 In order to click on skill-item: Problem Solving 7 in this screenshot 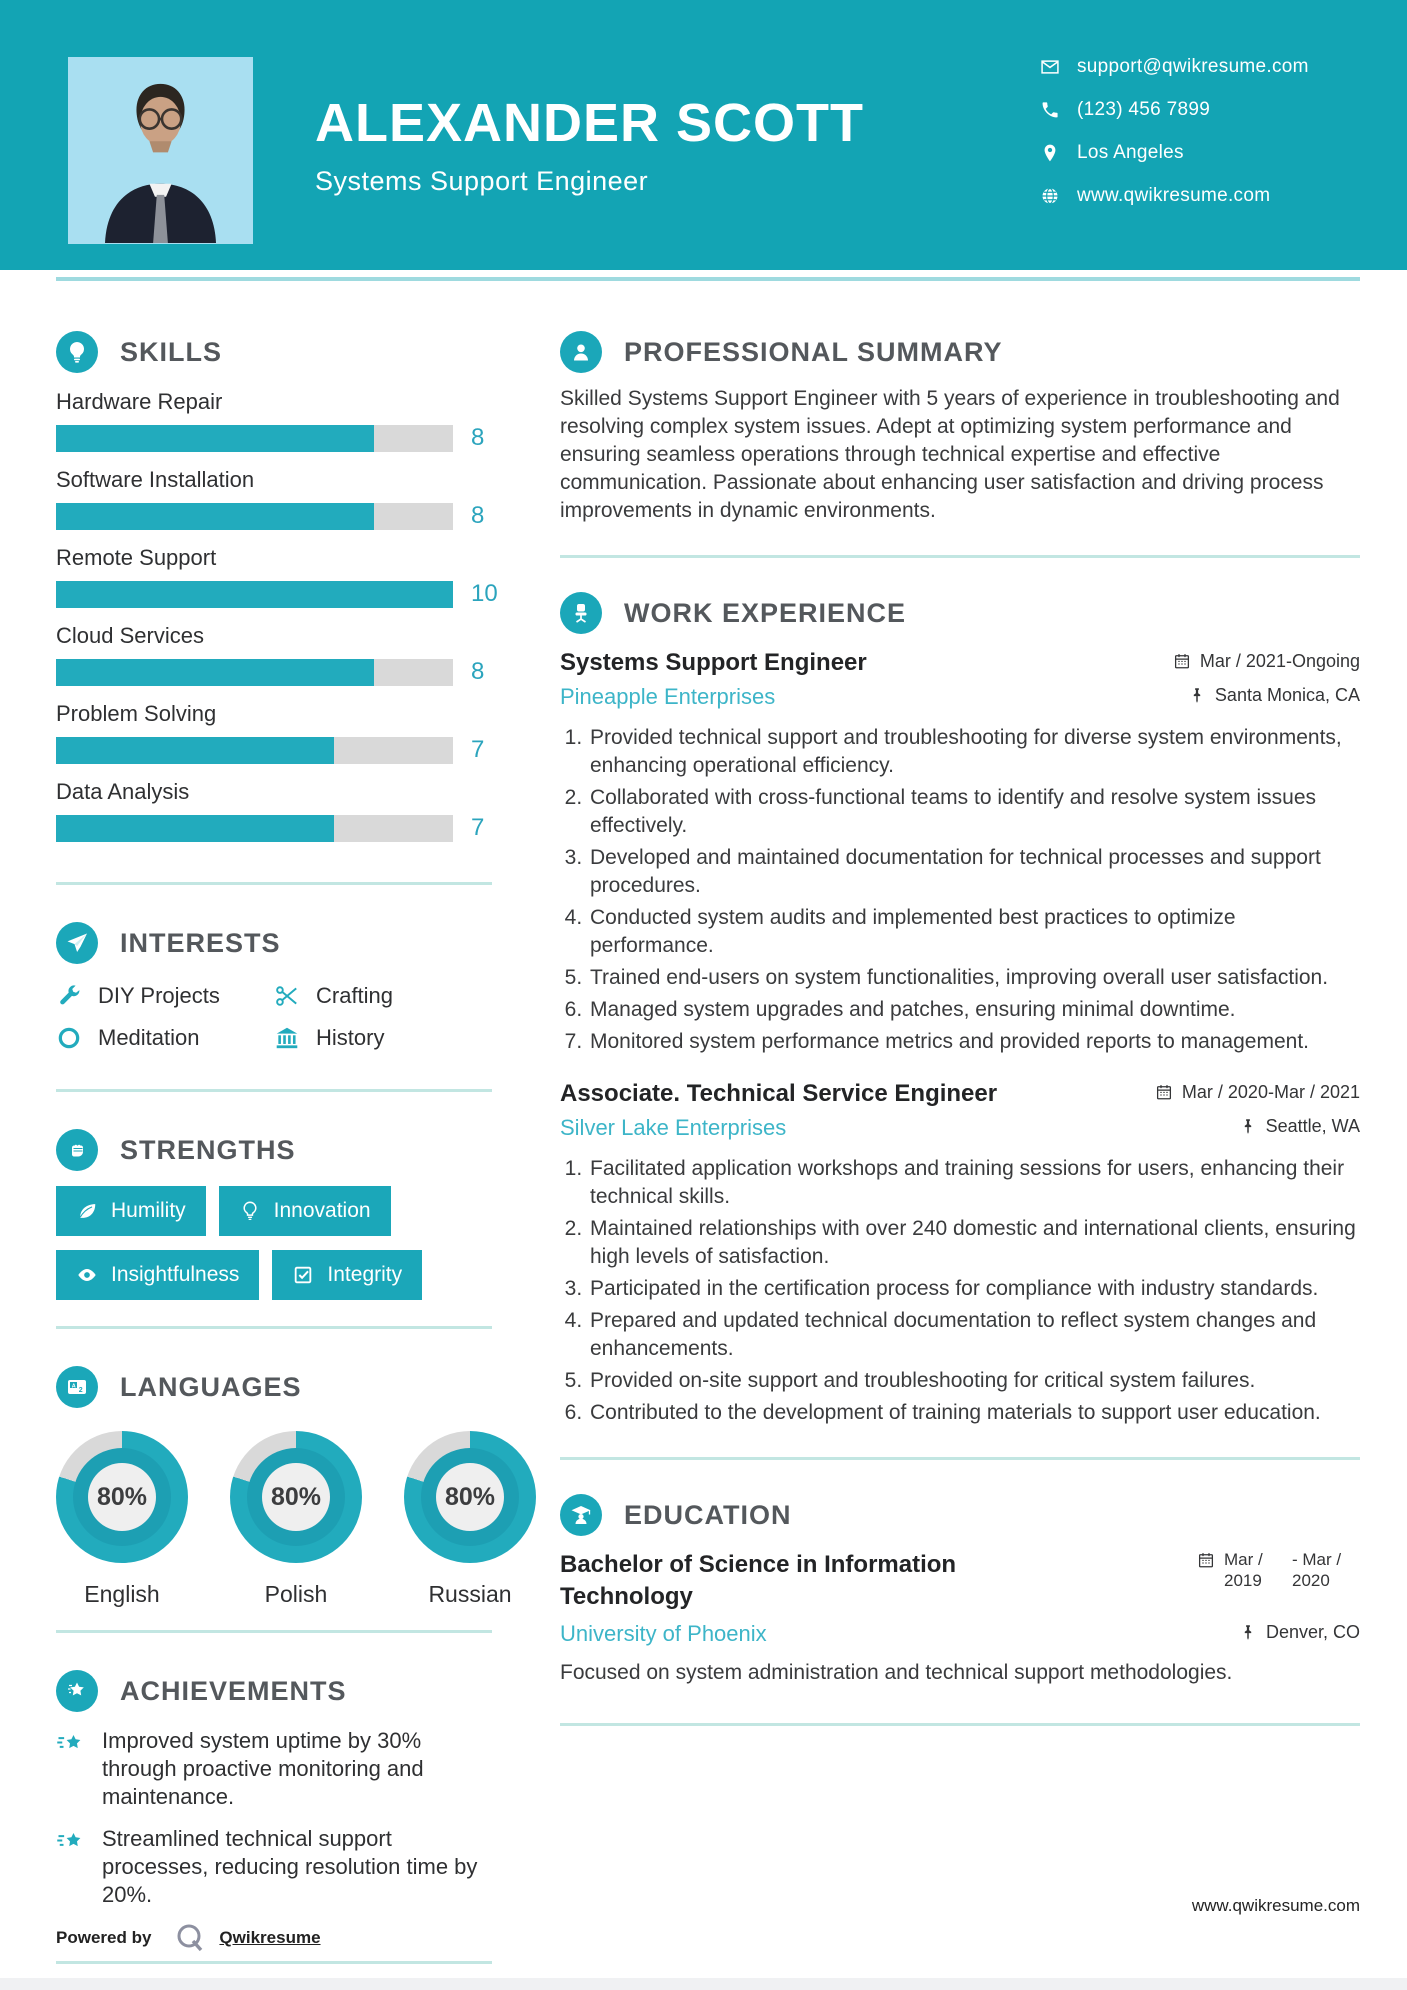, I will do `click(270, 732)`.